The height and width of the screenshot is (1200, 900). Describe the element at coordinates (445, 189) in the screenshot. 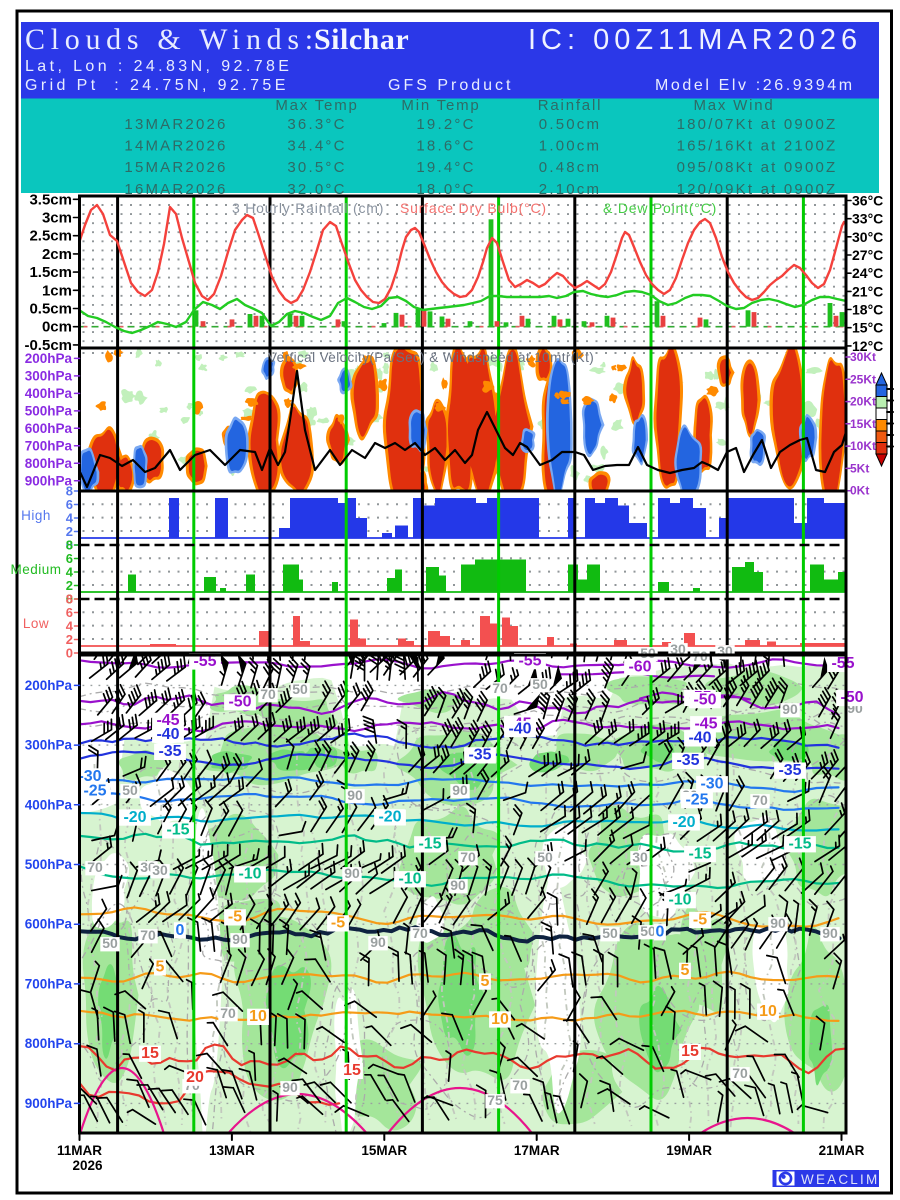

I see `svg-text: 18.0°C` at that location.